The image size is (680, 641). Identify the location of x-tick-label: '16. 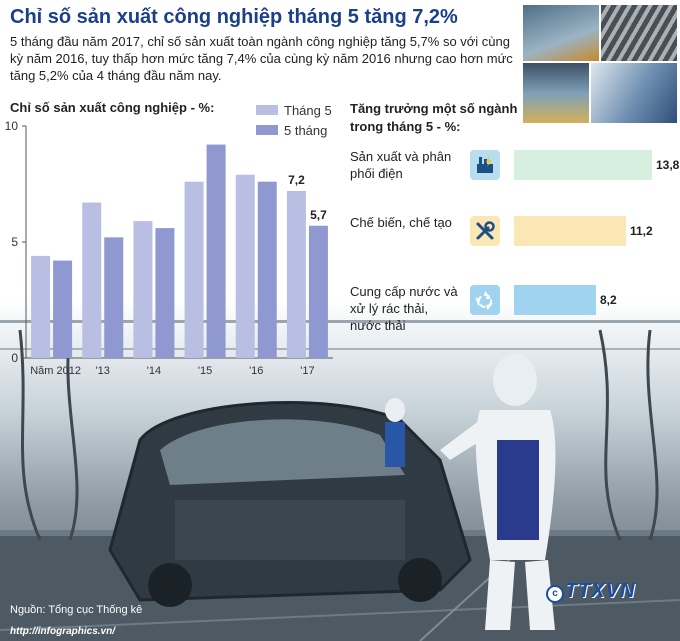
(256, 371).